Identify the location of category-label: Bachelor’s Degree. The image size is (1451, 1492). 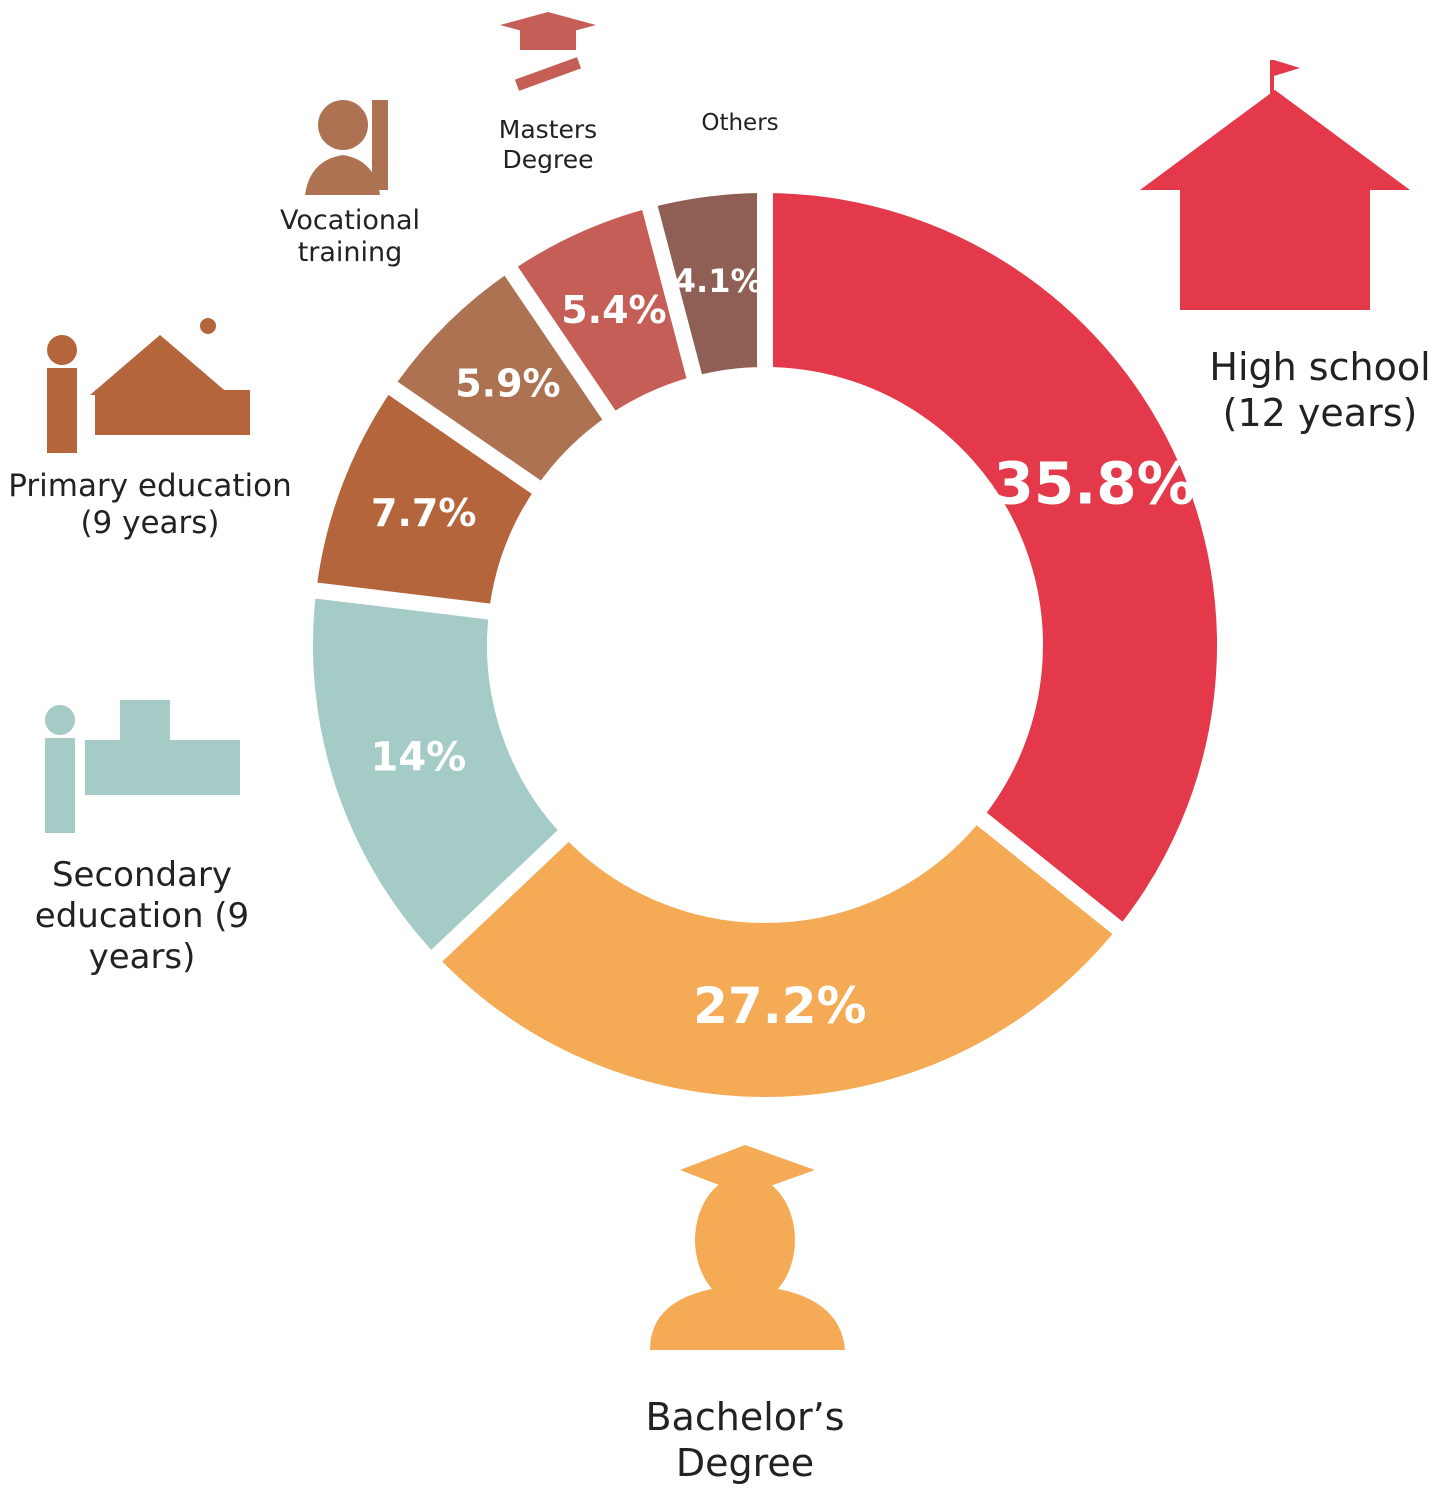
(745, 1440).